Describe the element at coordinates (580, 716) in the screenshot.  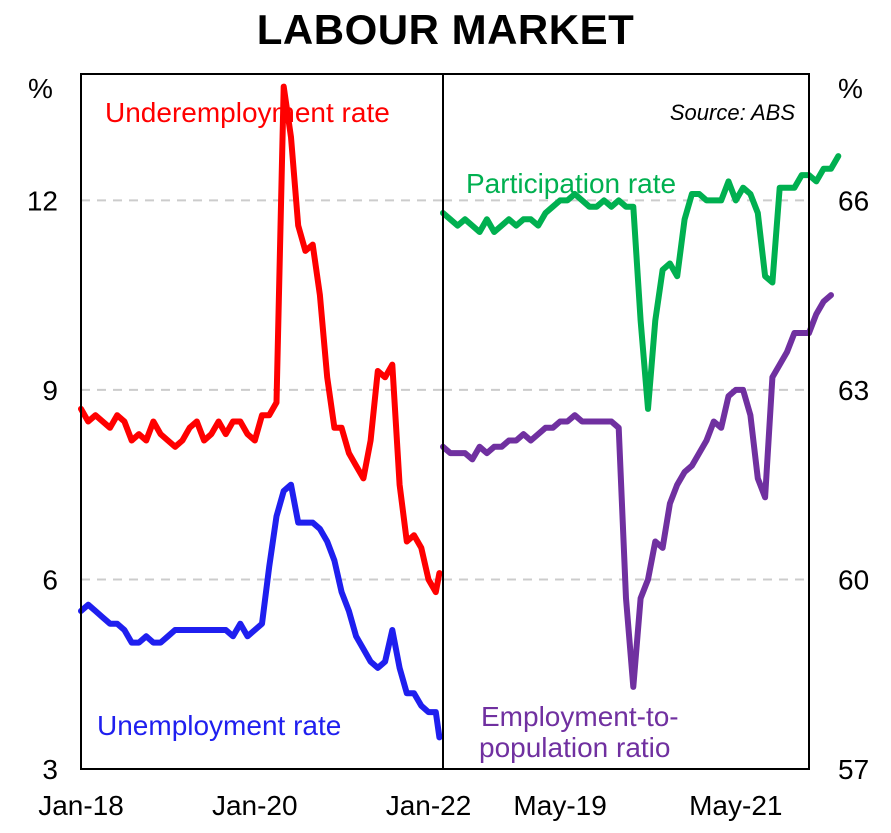
I see `employment-ratio-label-line1: Employment-to-` at that location.